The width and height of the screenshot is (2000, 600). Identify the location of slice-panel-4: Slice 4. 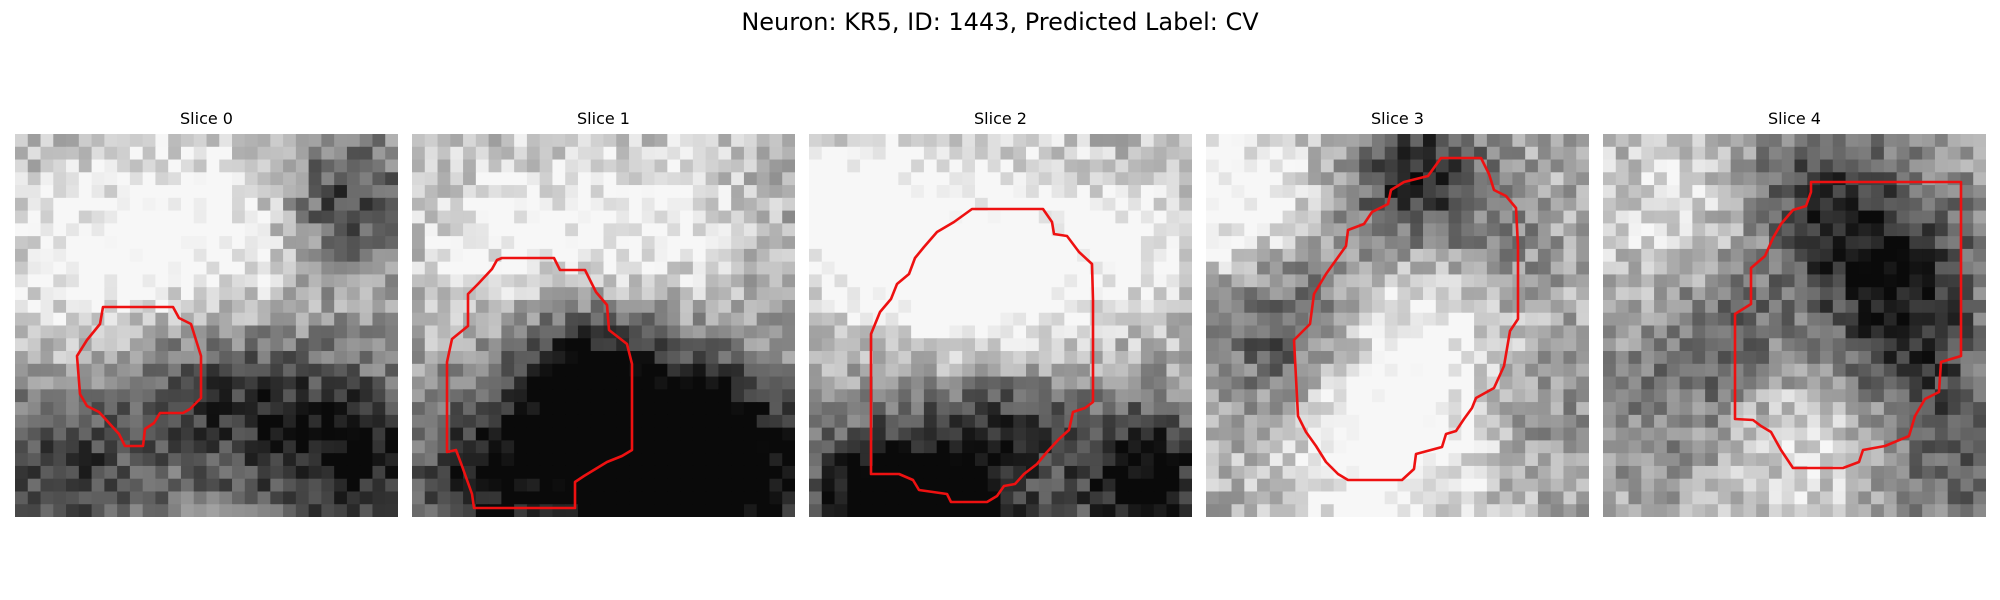
(1794, 313).